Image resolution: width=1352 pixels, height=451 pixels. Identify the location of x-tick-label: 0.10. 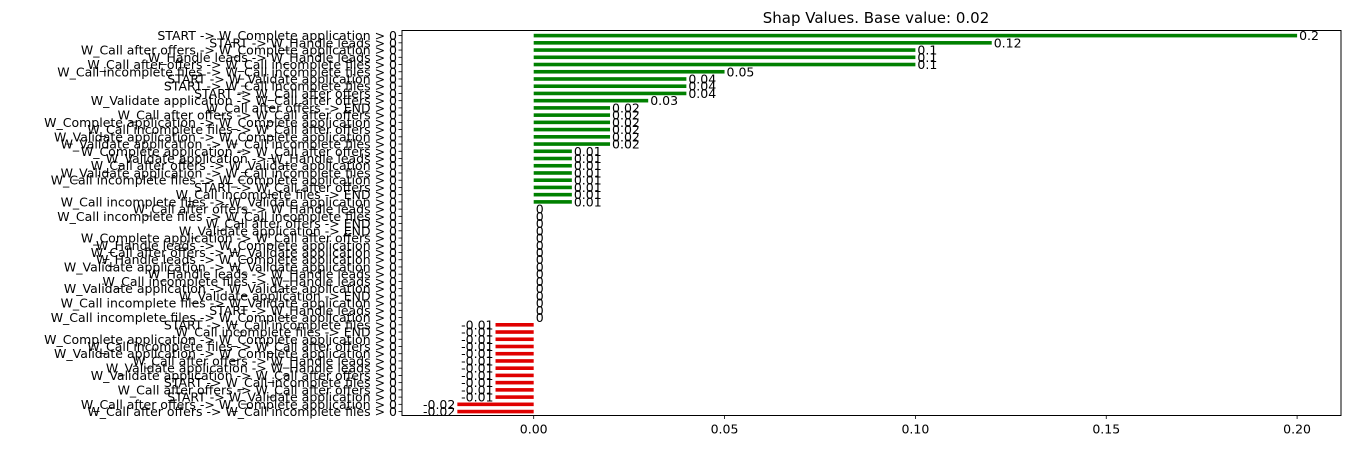
(915, 429).